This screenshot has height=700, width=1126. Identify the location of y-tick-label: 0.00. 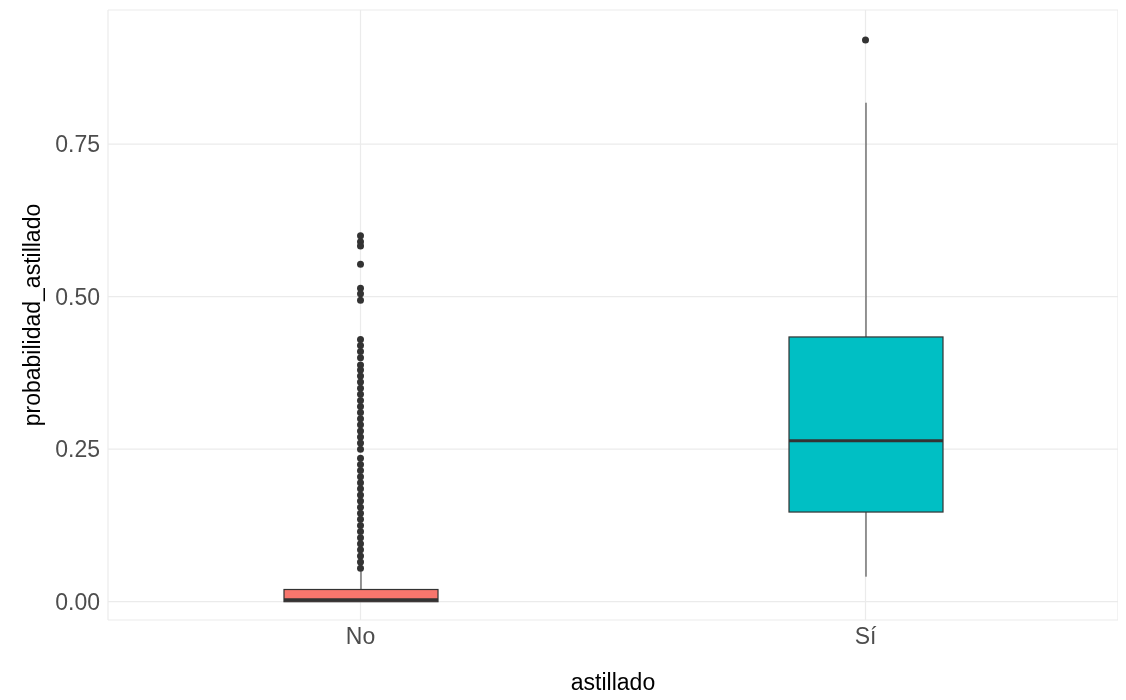
(77, 601).